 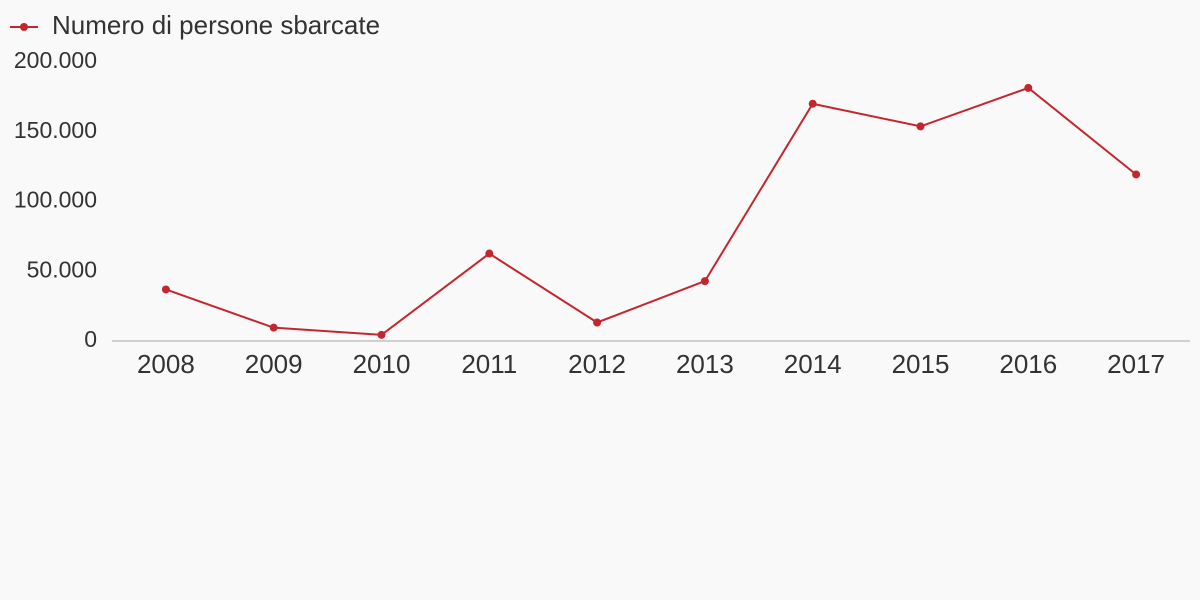 What do you see at coordinates (921, 364) in the screenshot?
I see `x-tick-label: 2015` at bounding box center [921, 364].